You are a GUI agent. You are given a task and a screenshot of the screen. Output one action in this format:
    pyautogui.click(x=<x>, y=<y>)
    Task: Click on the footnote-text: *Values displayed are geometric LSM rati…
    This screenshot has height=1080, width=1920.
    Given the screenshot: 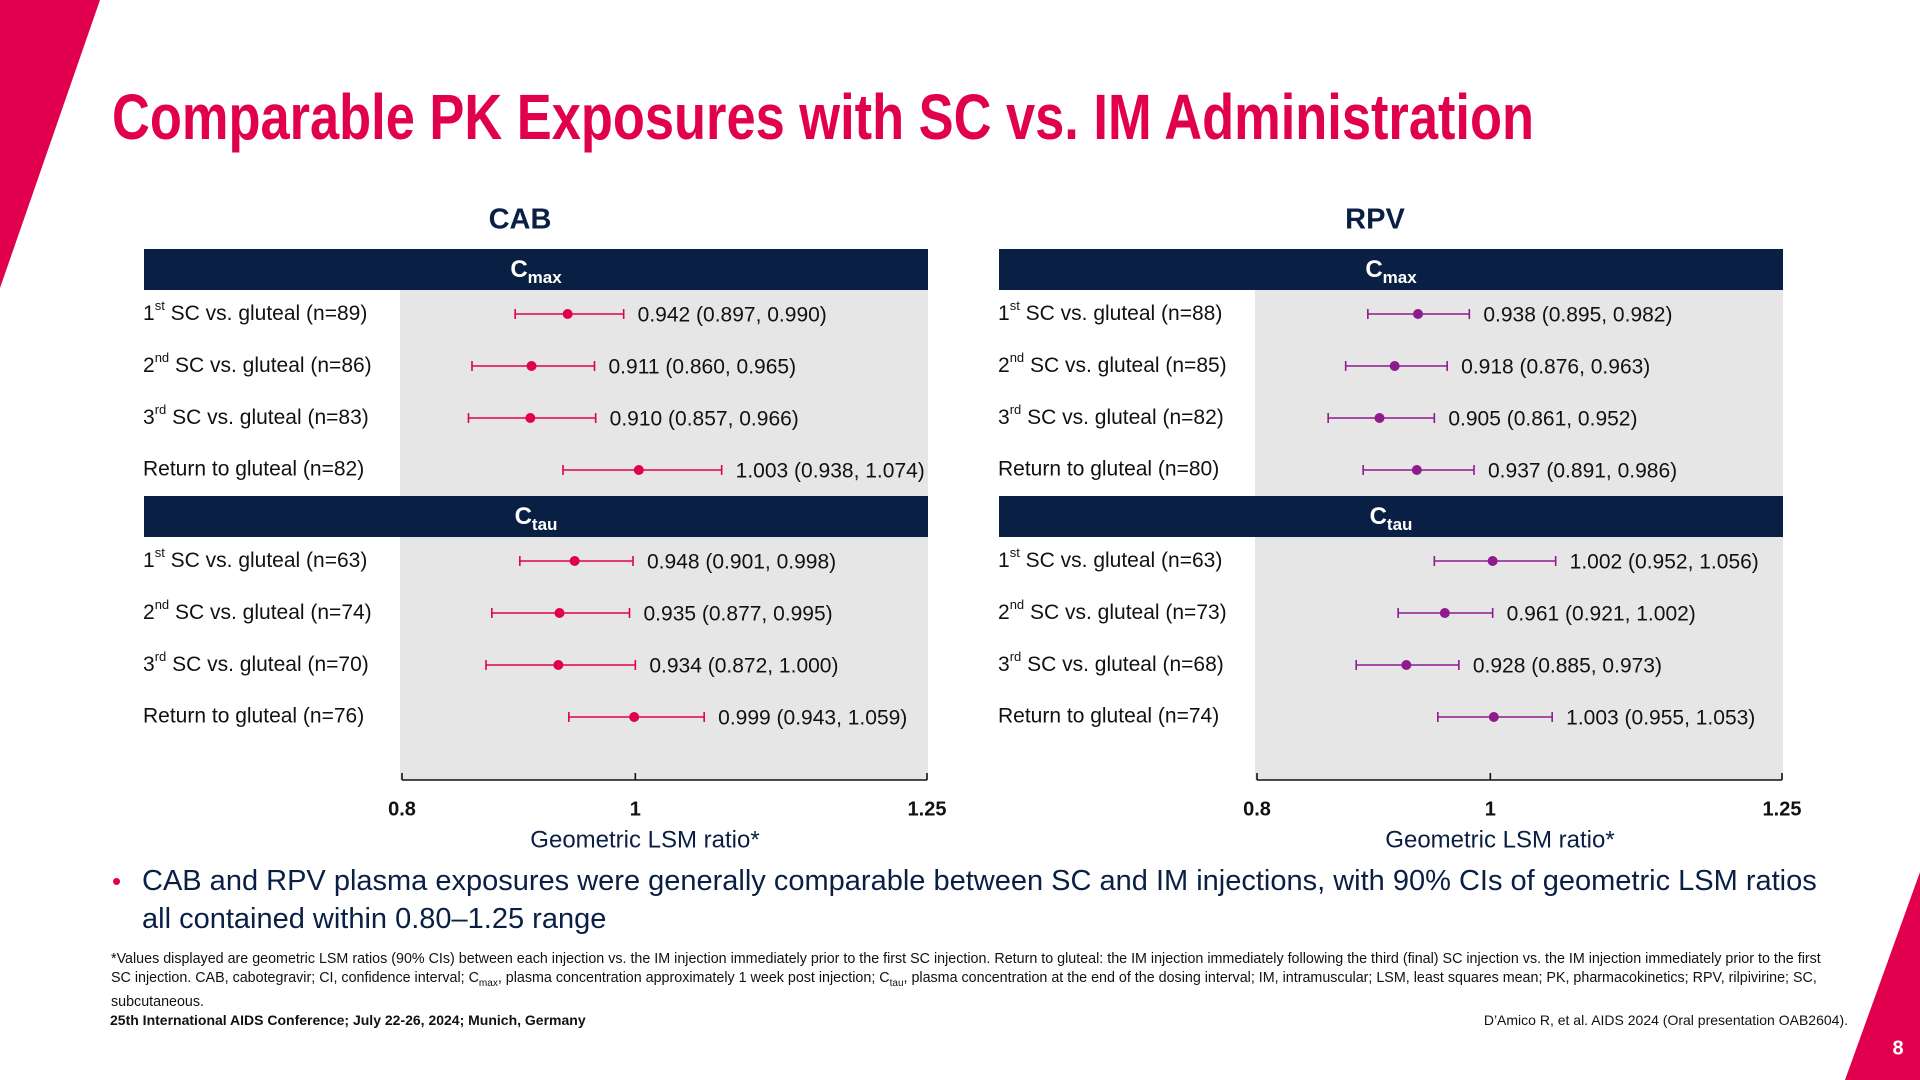 What is the action you would take?
    pyautogui.click(x=966, y=968)
    